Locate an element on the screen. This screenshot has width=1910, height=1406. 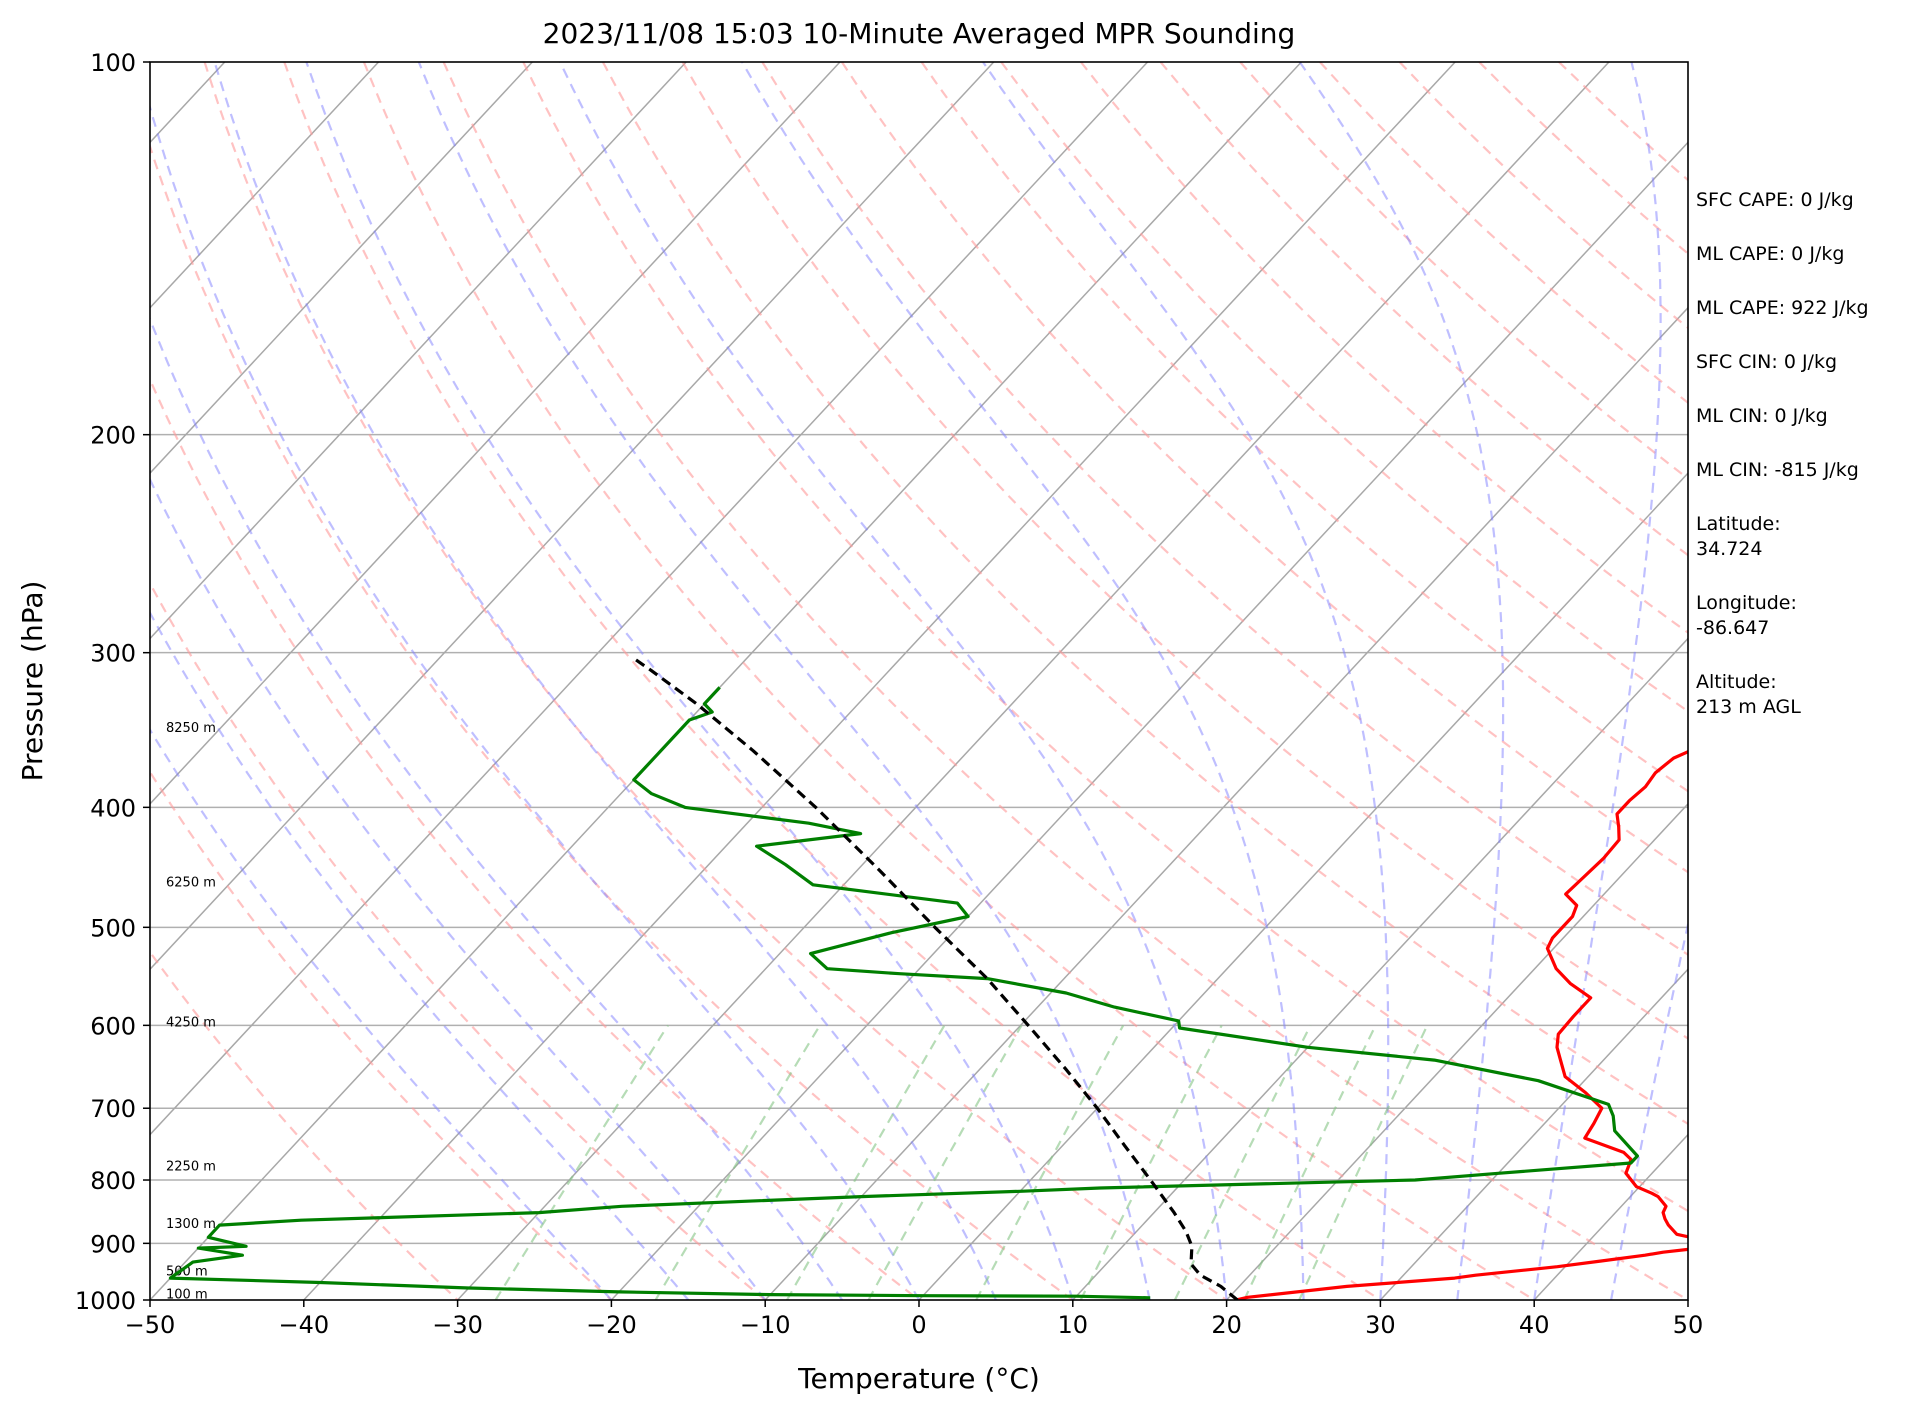
y-tick-label: 300 is located at coordinates (113, 654).